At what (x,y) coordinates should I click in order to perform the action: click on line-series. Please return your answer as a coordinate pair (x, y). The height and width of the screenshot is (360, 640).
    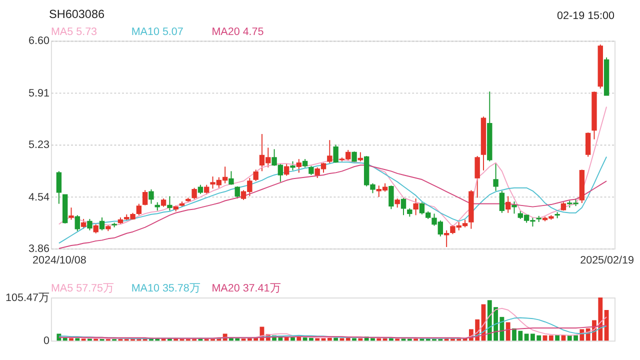
    Looking at the image, I should click on (333, 331).